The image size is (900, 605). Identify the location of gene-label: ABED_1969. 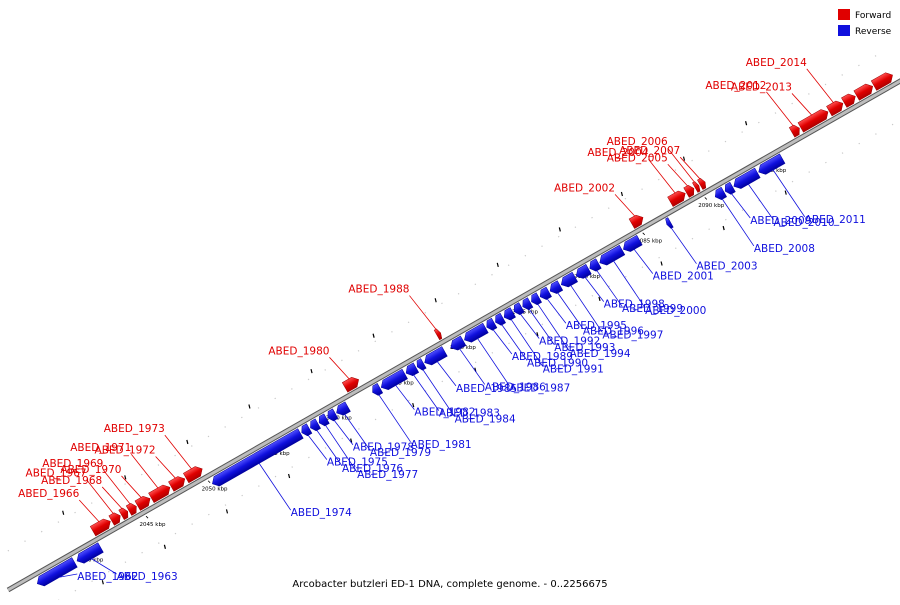
(72, 464).